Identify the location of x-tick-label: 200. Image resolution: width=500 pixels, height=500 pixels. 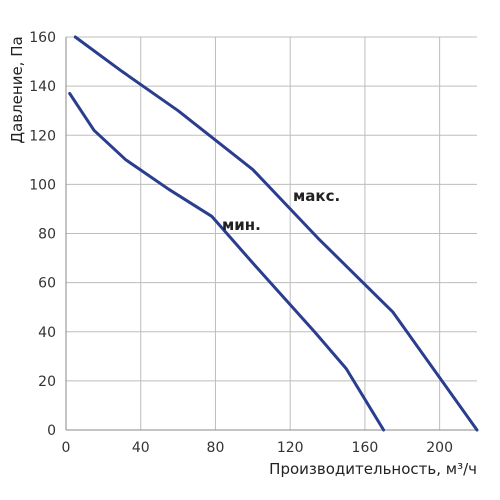
(439, 448).